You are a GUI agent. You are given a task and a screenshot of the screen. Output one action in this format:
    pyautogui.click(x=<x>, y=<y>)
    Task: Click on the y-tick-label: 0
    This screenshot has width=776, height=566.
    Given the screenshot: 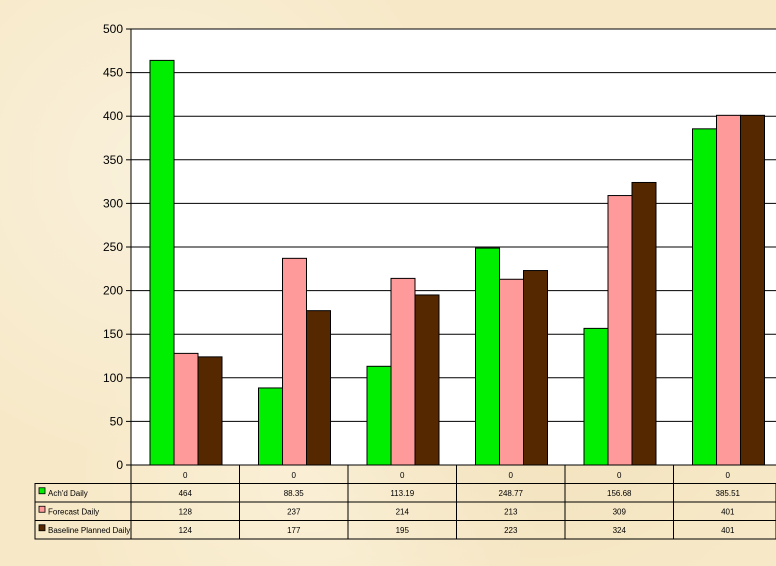 What is the action you would take?
    pyautogui.click(x=119, y=465)
    